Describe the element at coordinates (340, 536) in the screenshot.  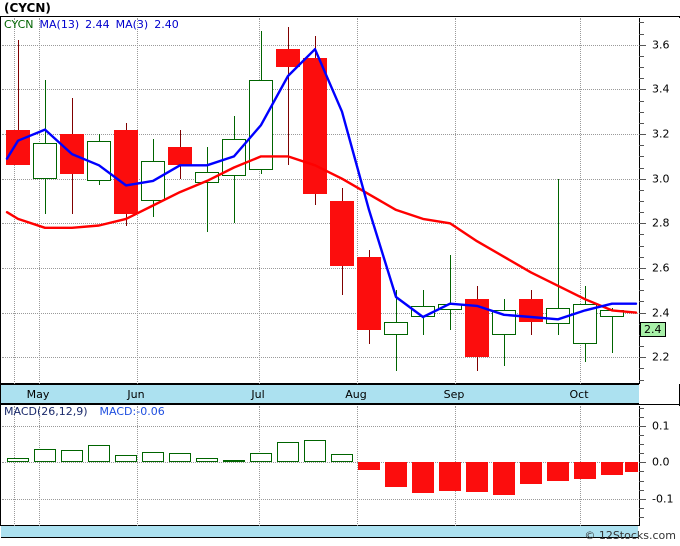
I see `bottom-strip: © 12Stocks.com` at that location.